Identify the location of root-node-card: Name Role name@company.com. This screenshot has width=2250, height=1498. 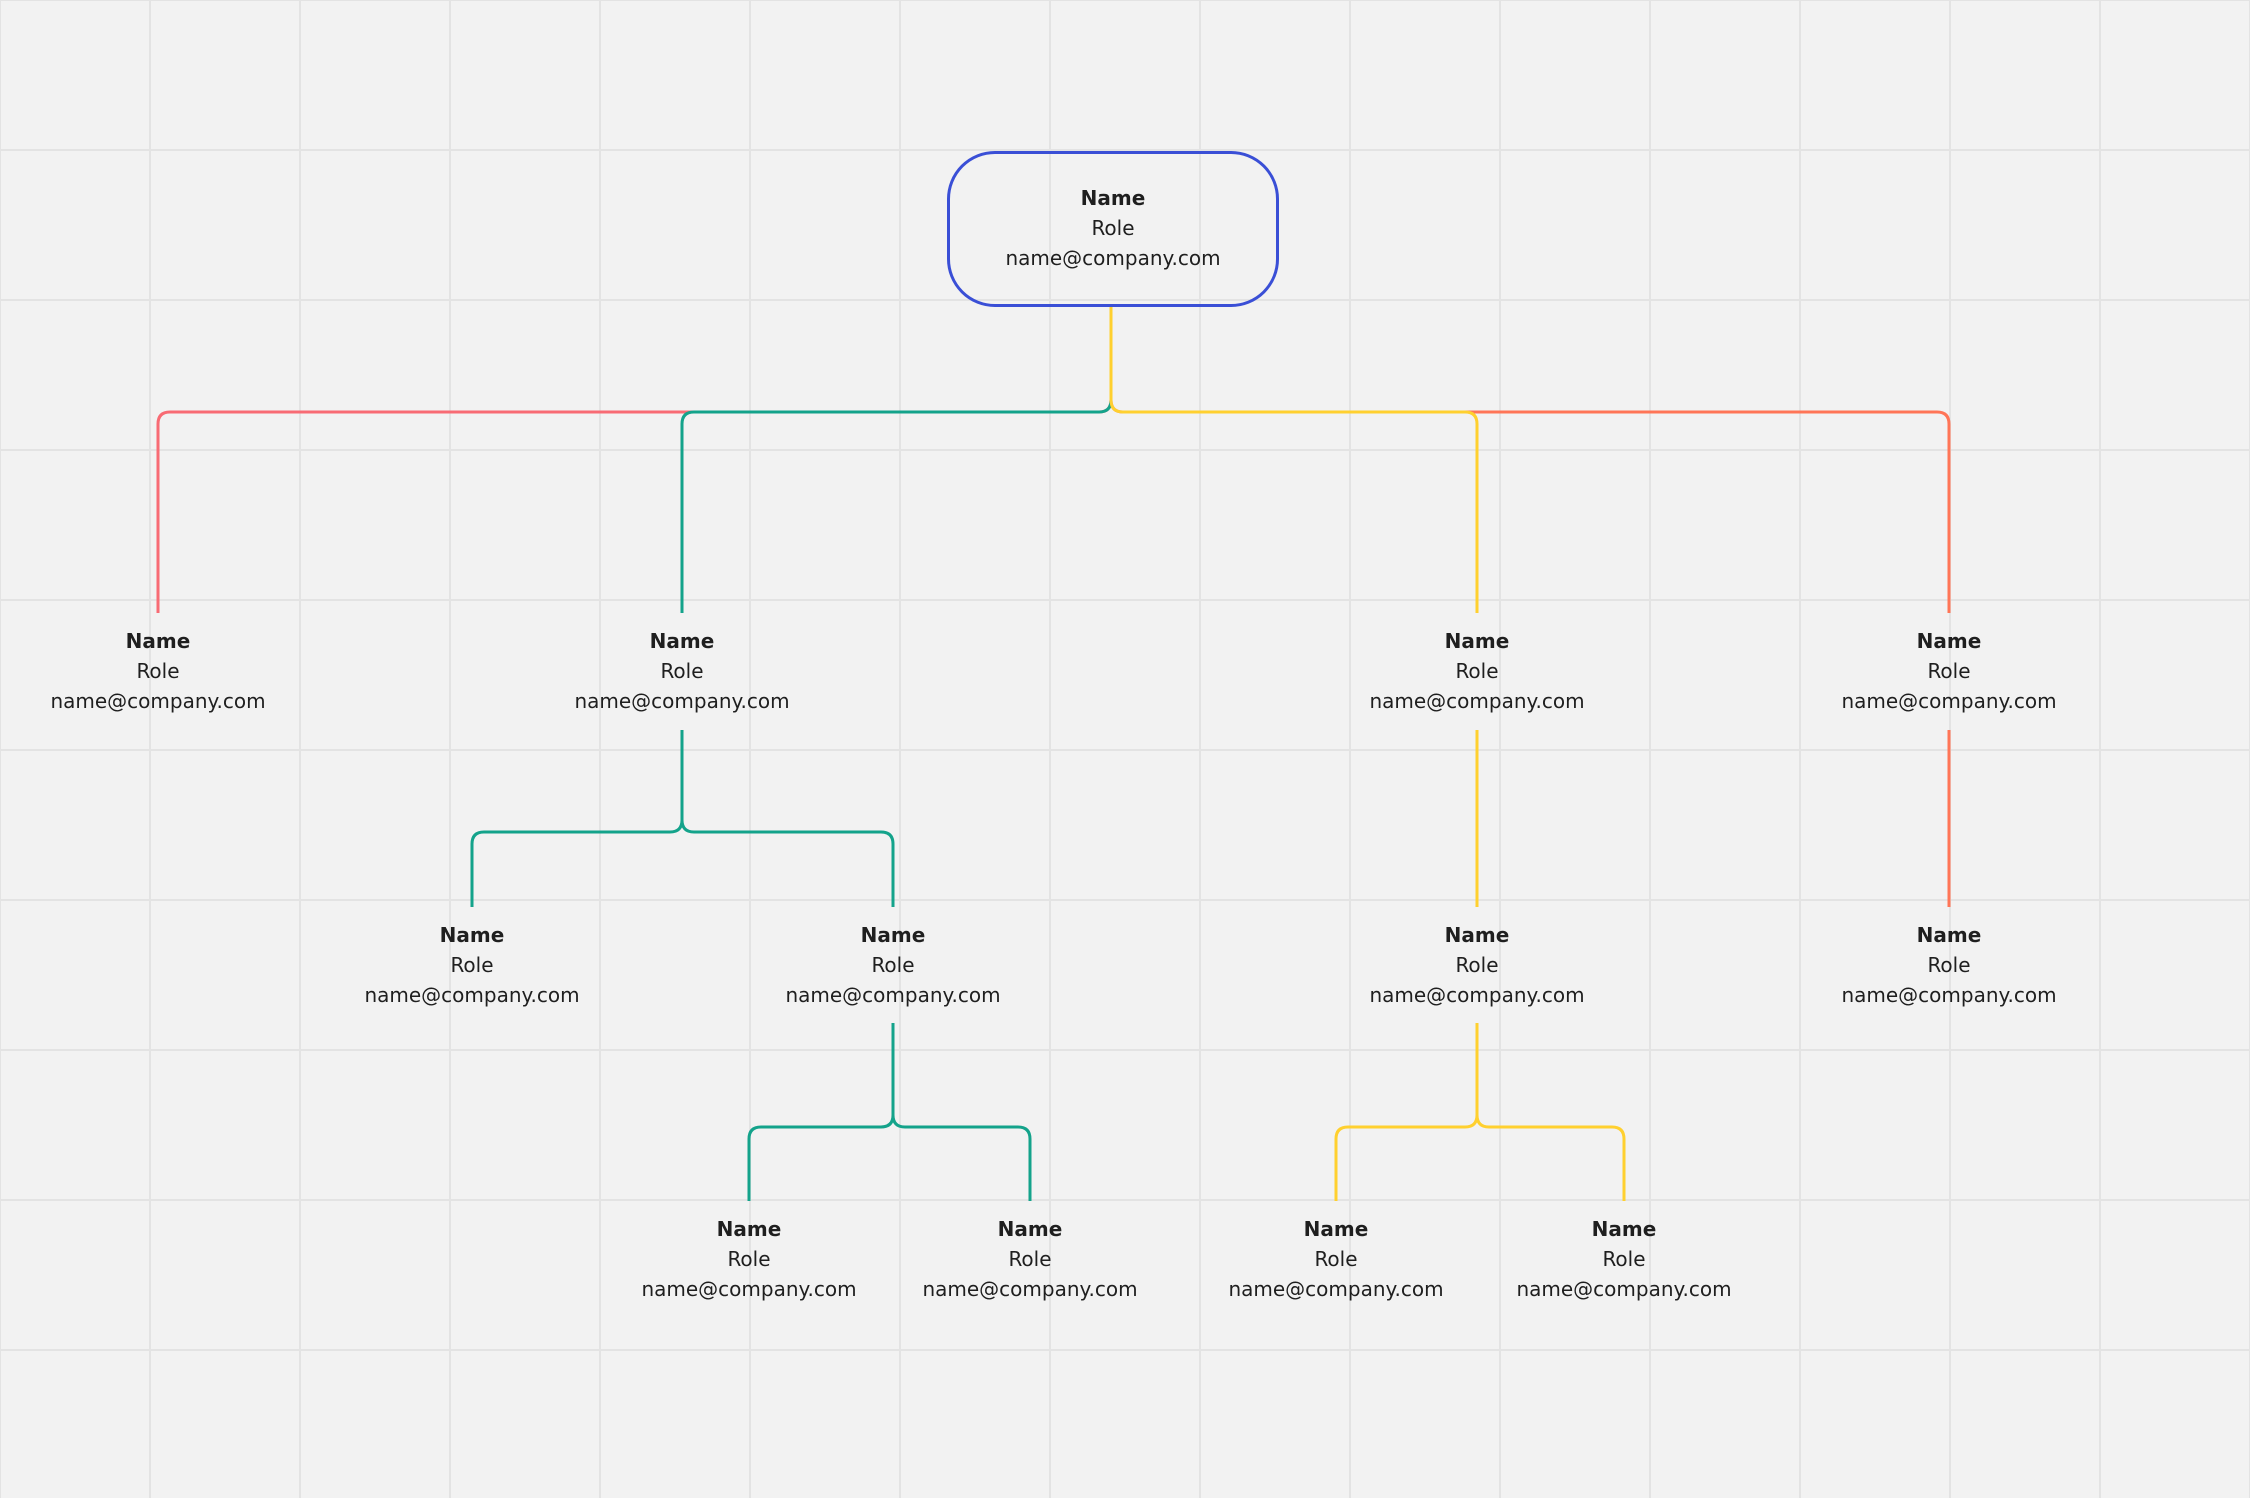
(1113, 229).